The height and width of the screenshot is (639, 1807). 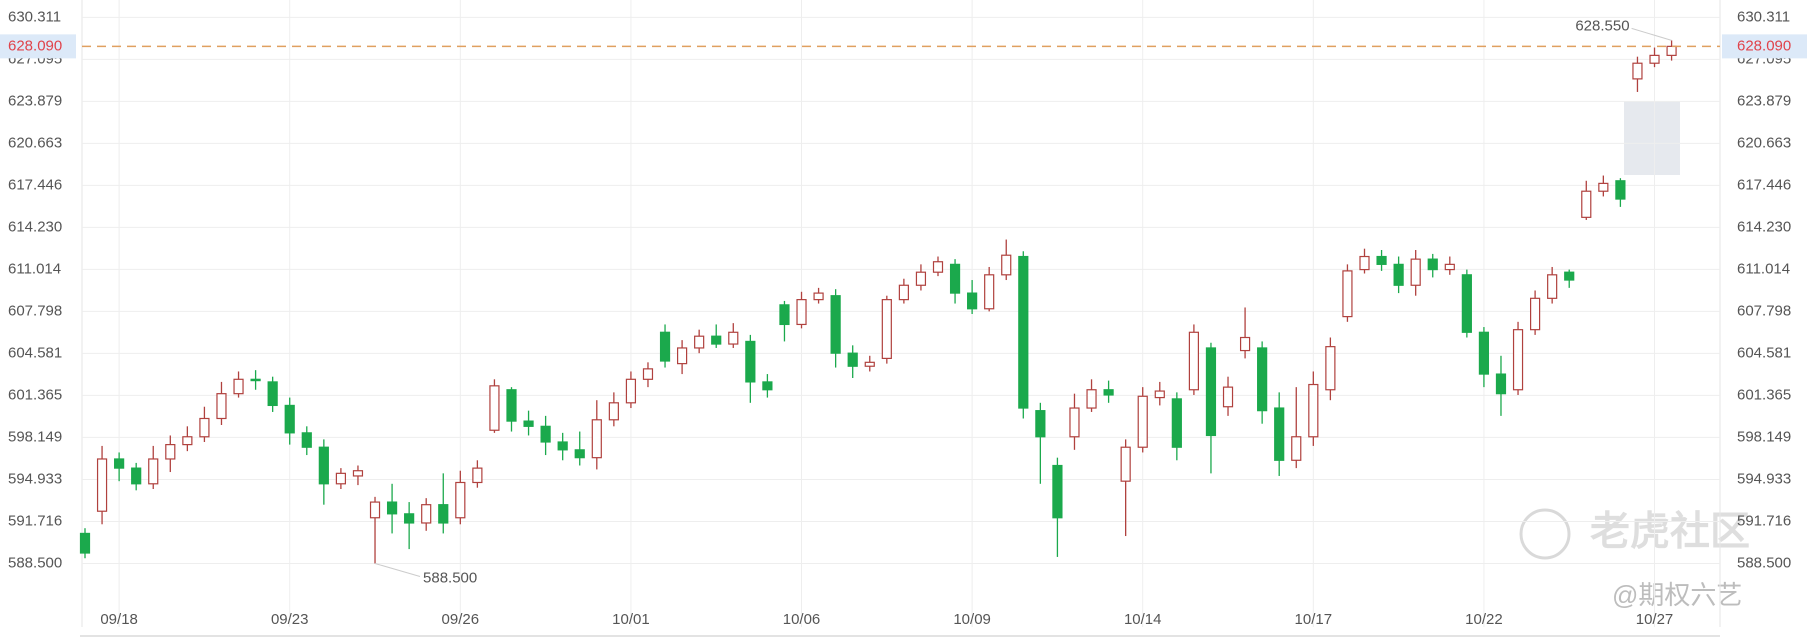 What do you see at coordinates (1764, 520) in the screenshot?
I see `y-tick-label-right: 591.716` at bounding box center [1764, 520].